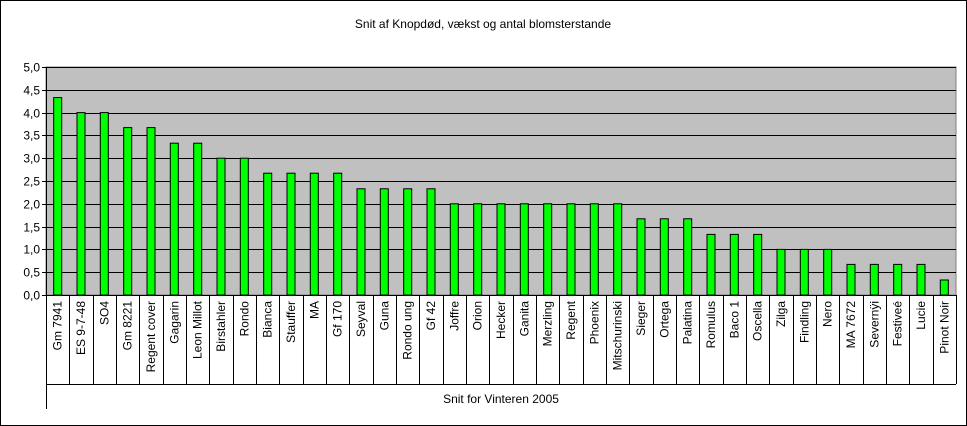  What do you see at coordinates (81, 328) in the screenshot?
I see `x-tick-label: ES 9-7-48` at bounding box center [81, 328].